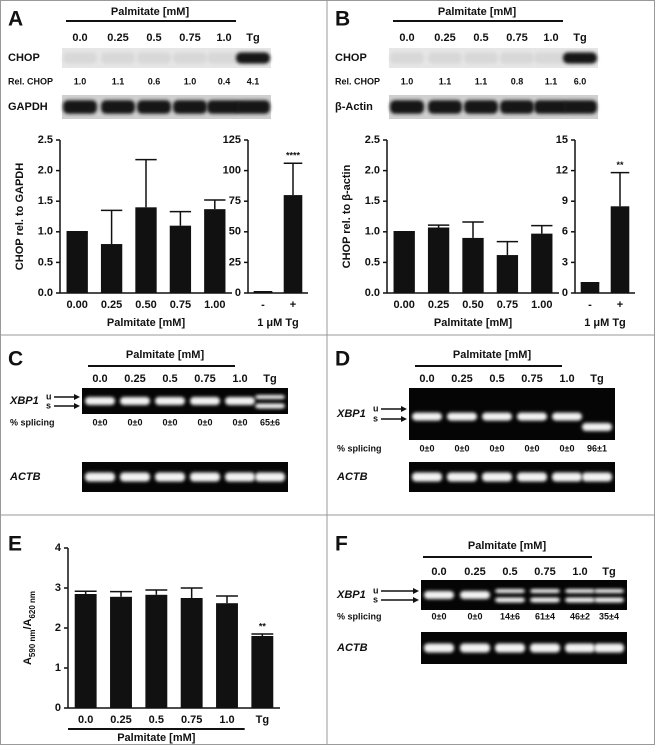  I want to click on lane-label: 1.0, so click(566, 379).